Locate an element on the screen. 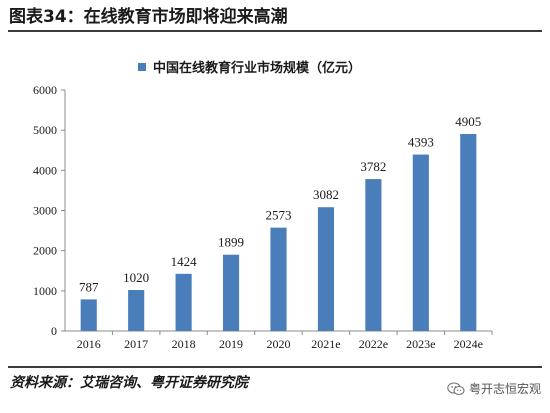  data-label: 3782 is located at coordinates (373, 166).